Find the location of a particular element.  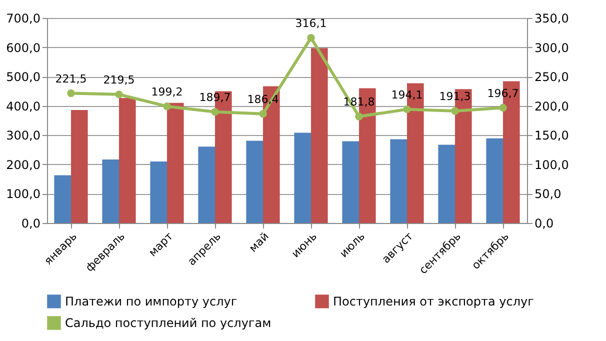

y2-tick-label: 100,0 is located at coordinates (551, 165).